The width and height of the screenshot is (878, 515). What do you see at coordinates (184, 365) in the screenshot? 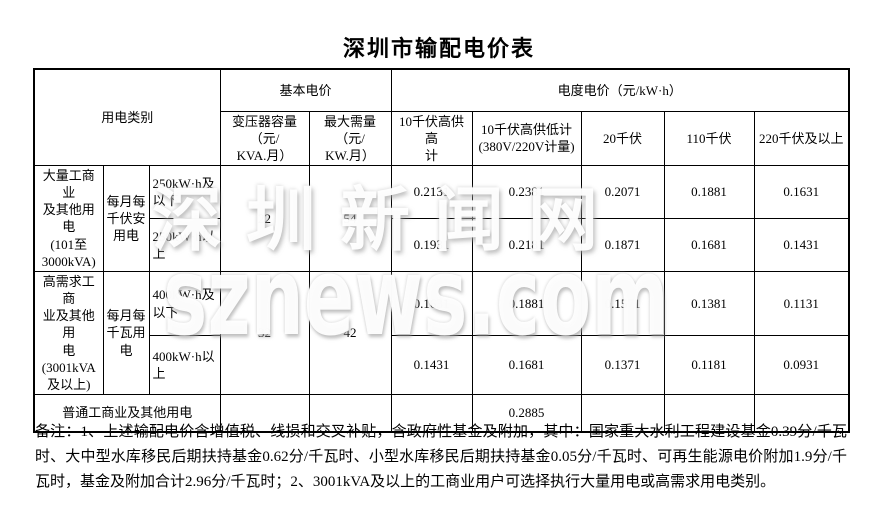
I see `tier-label: 400kW·h以 上` at bounding box center [184, 365].